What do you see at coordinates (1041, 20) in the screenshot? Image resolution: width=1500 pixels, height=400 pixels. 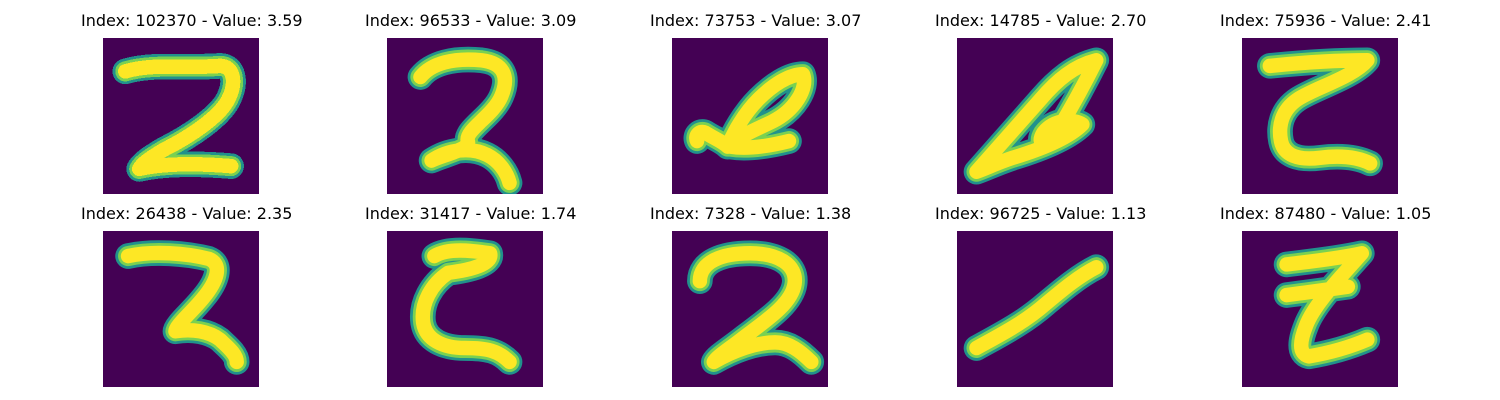 I see `panel-title: Index: 14785 - Value: 2.70` at bounding box center [1041, 20].